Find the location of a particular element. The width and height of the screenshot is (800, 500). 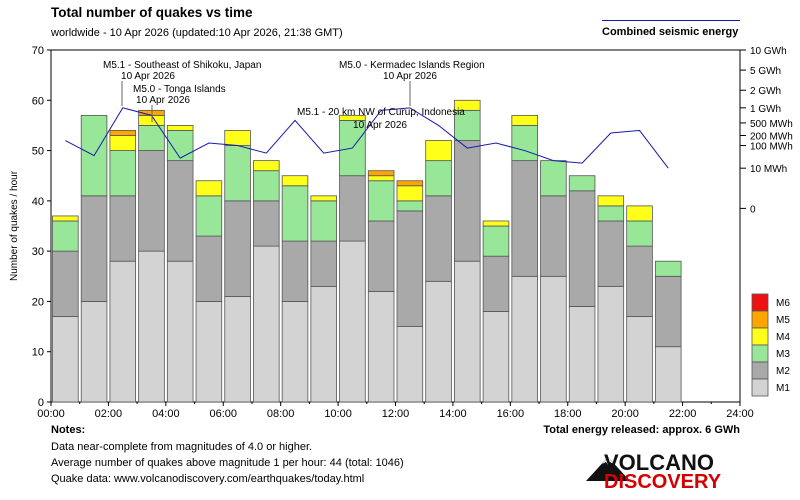

y-tick-label: 10 is located at coordinates (38, 353).